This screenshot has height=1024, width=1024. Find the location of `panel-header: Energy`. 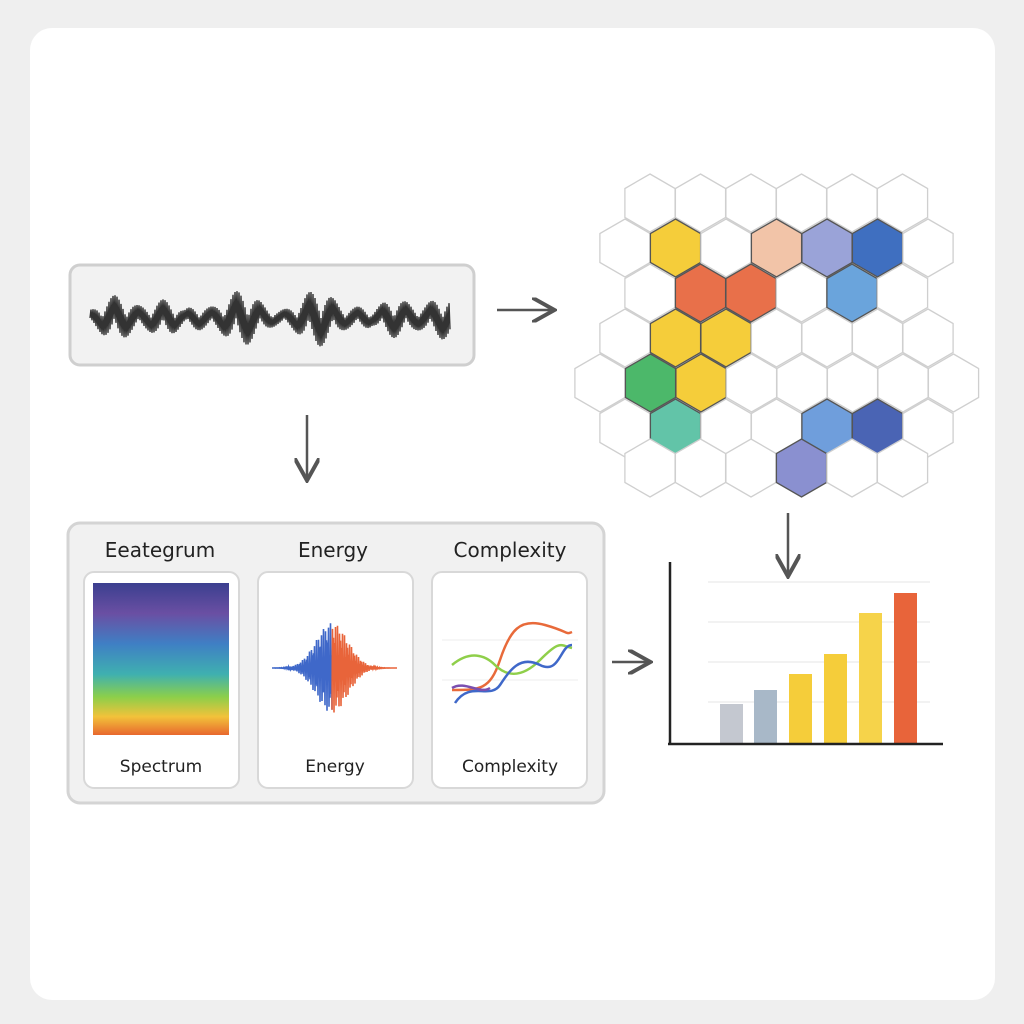

panel-header: Energy is located at coordinates (333, 550).